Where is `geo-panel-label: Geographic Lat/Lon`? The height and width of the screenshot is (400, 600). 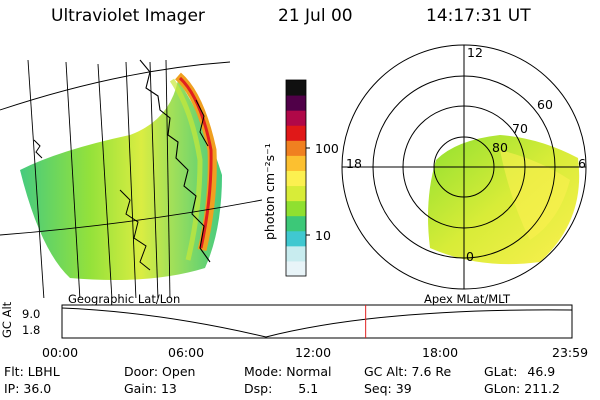 geo-panel-label: Geographic Lat/Lon is located at coordinates (124, 299).